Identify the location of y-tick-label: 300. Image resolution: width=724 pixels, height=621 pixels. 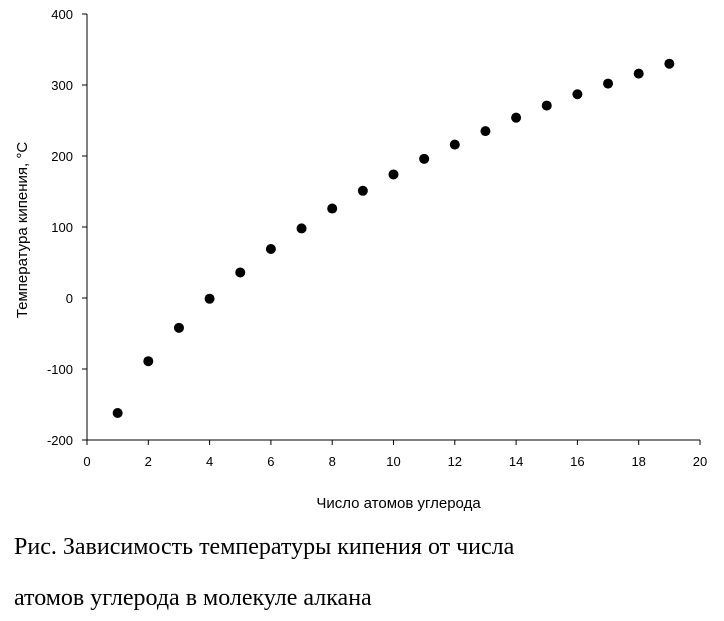
(62, 85).